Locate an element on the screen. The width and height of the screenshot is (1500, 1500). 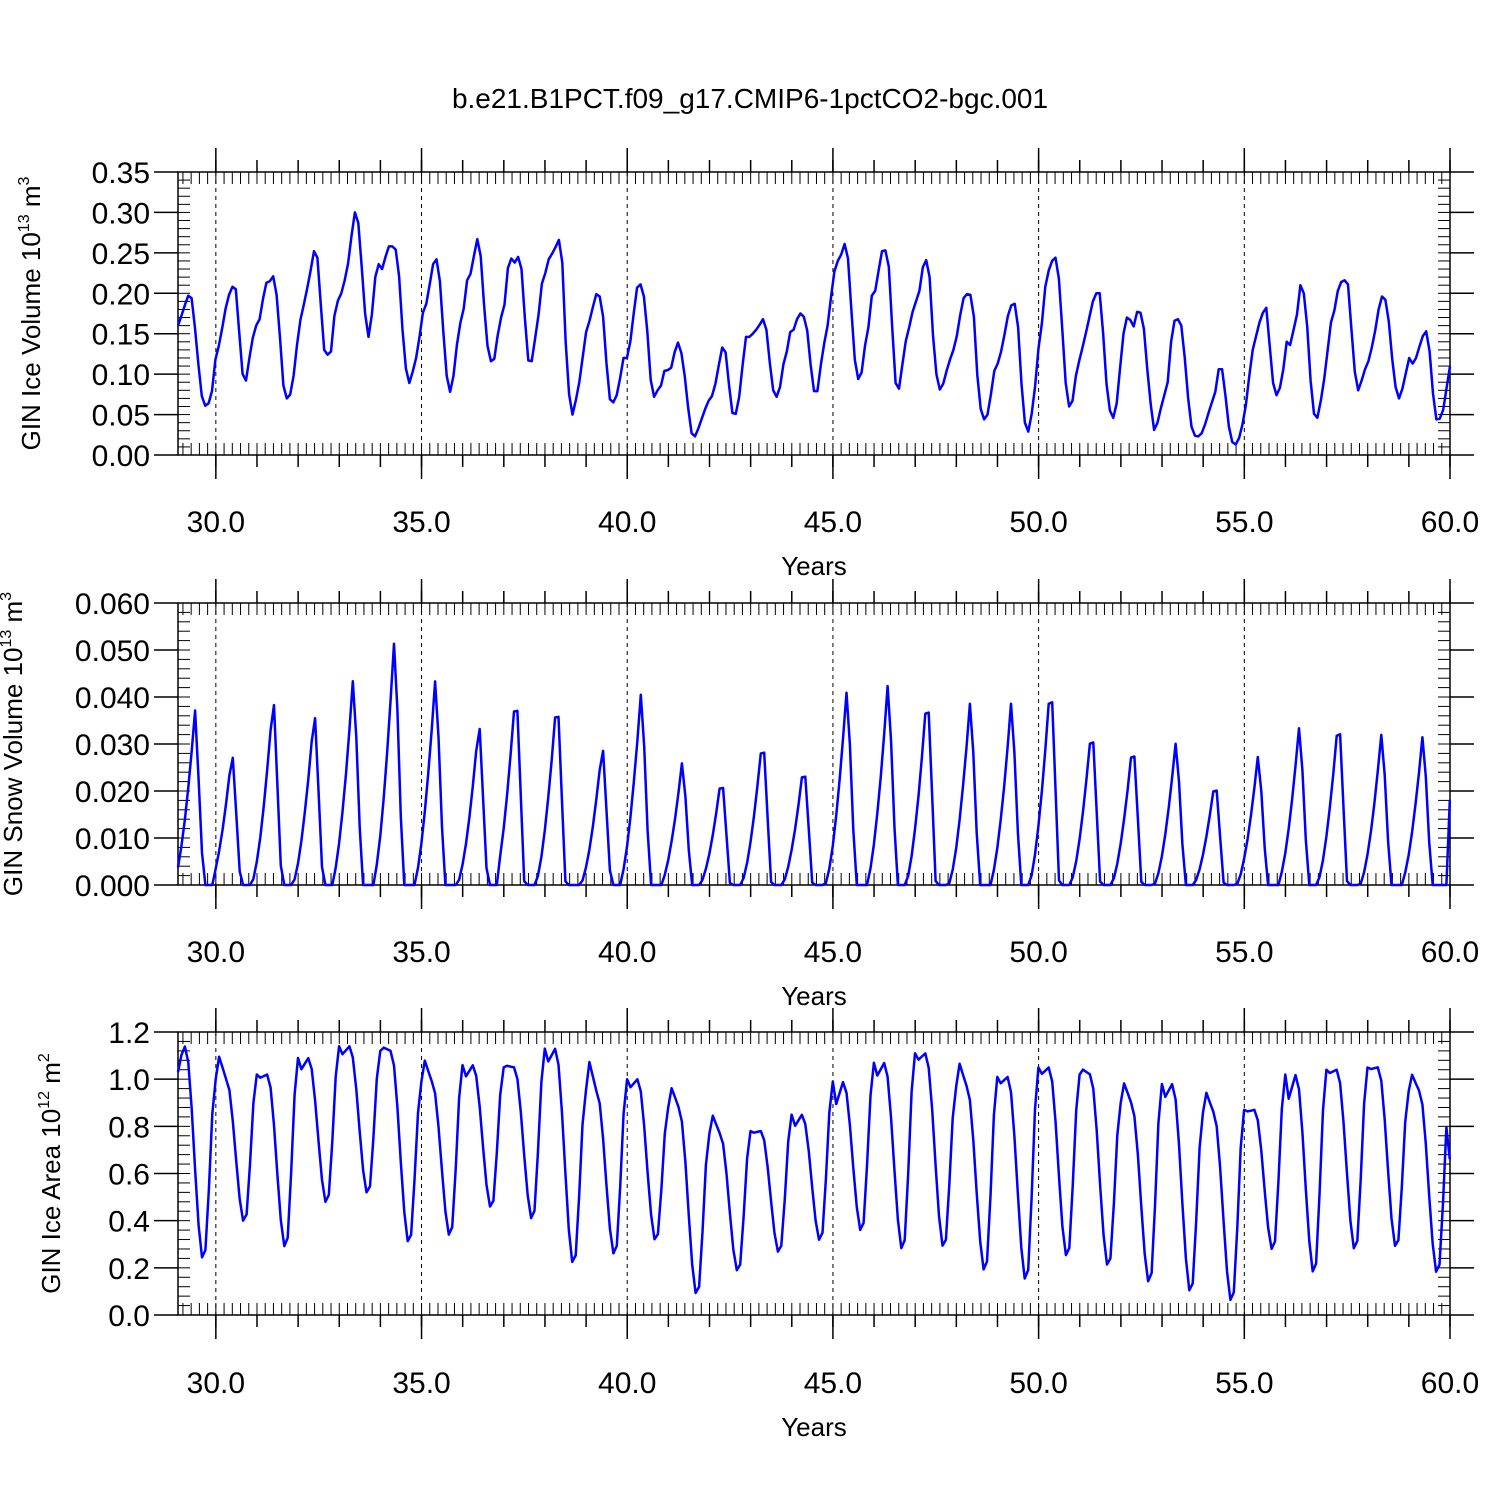
y-tick-label: 0.060 is located at coordinates (112, 604).